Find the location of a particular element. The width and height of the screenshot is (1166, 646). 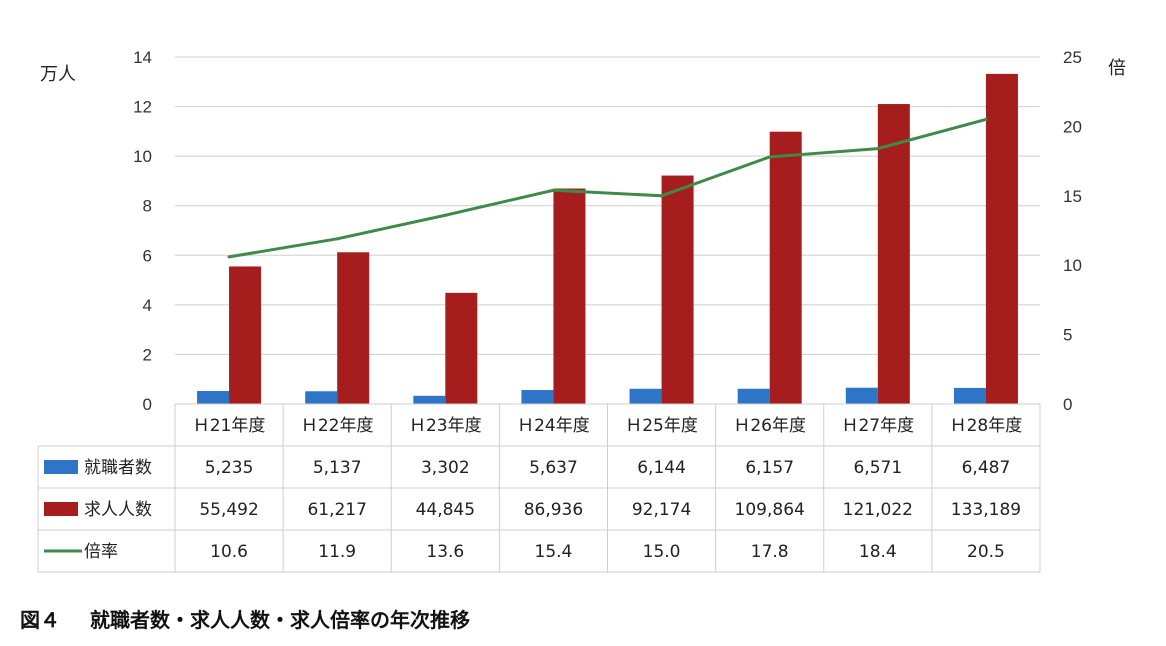

category-label: Ｈ27年度 is located at coordinates (877, 426).